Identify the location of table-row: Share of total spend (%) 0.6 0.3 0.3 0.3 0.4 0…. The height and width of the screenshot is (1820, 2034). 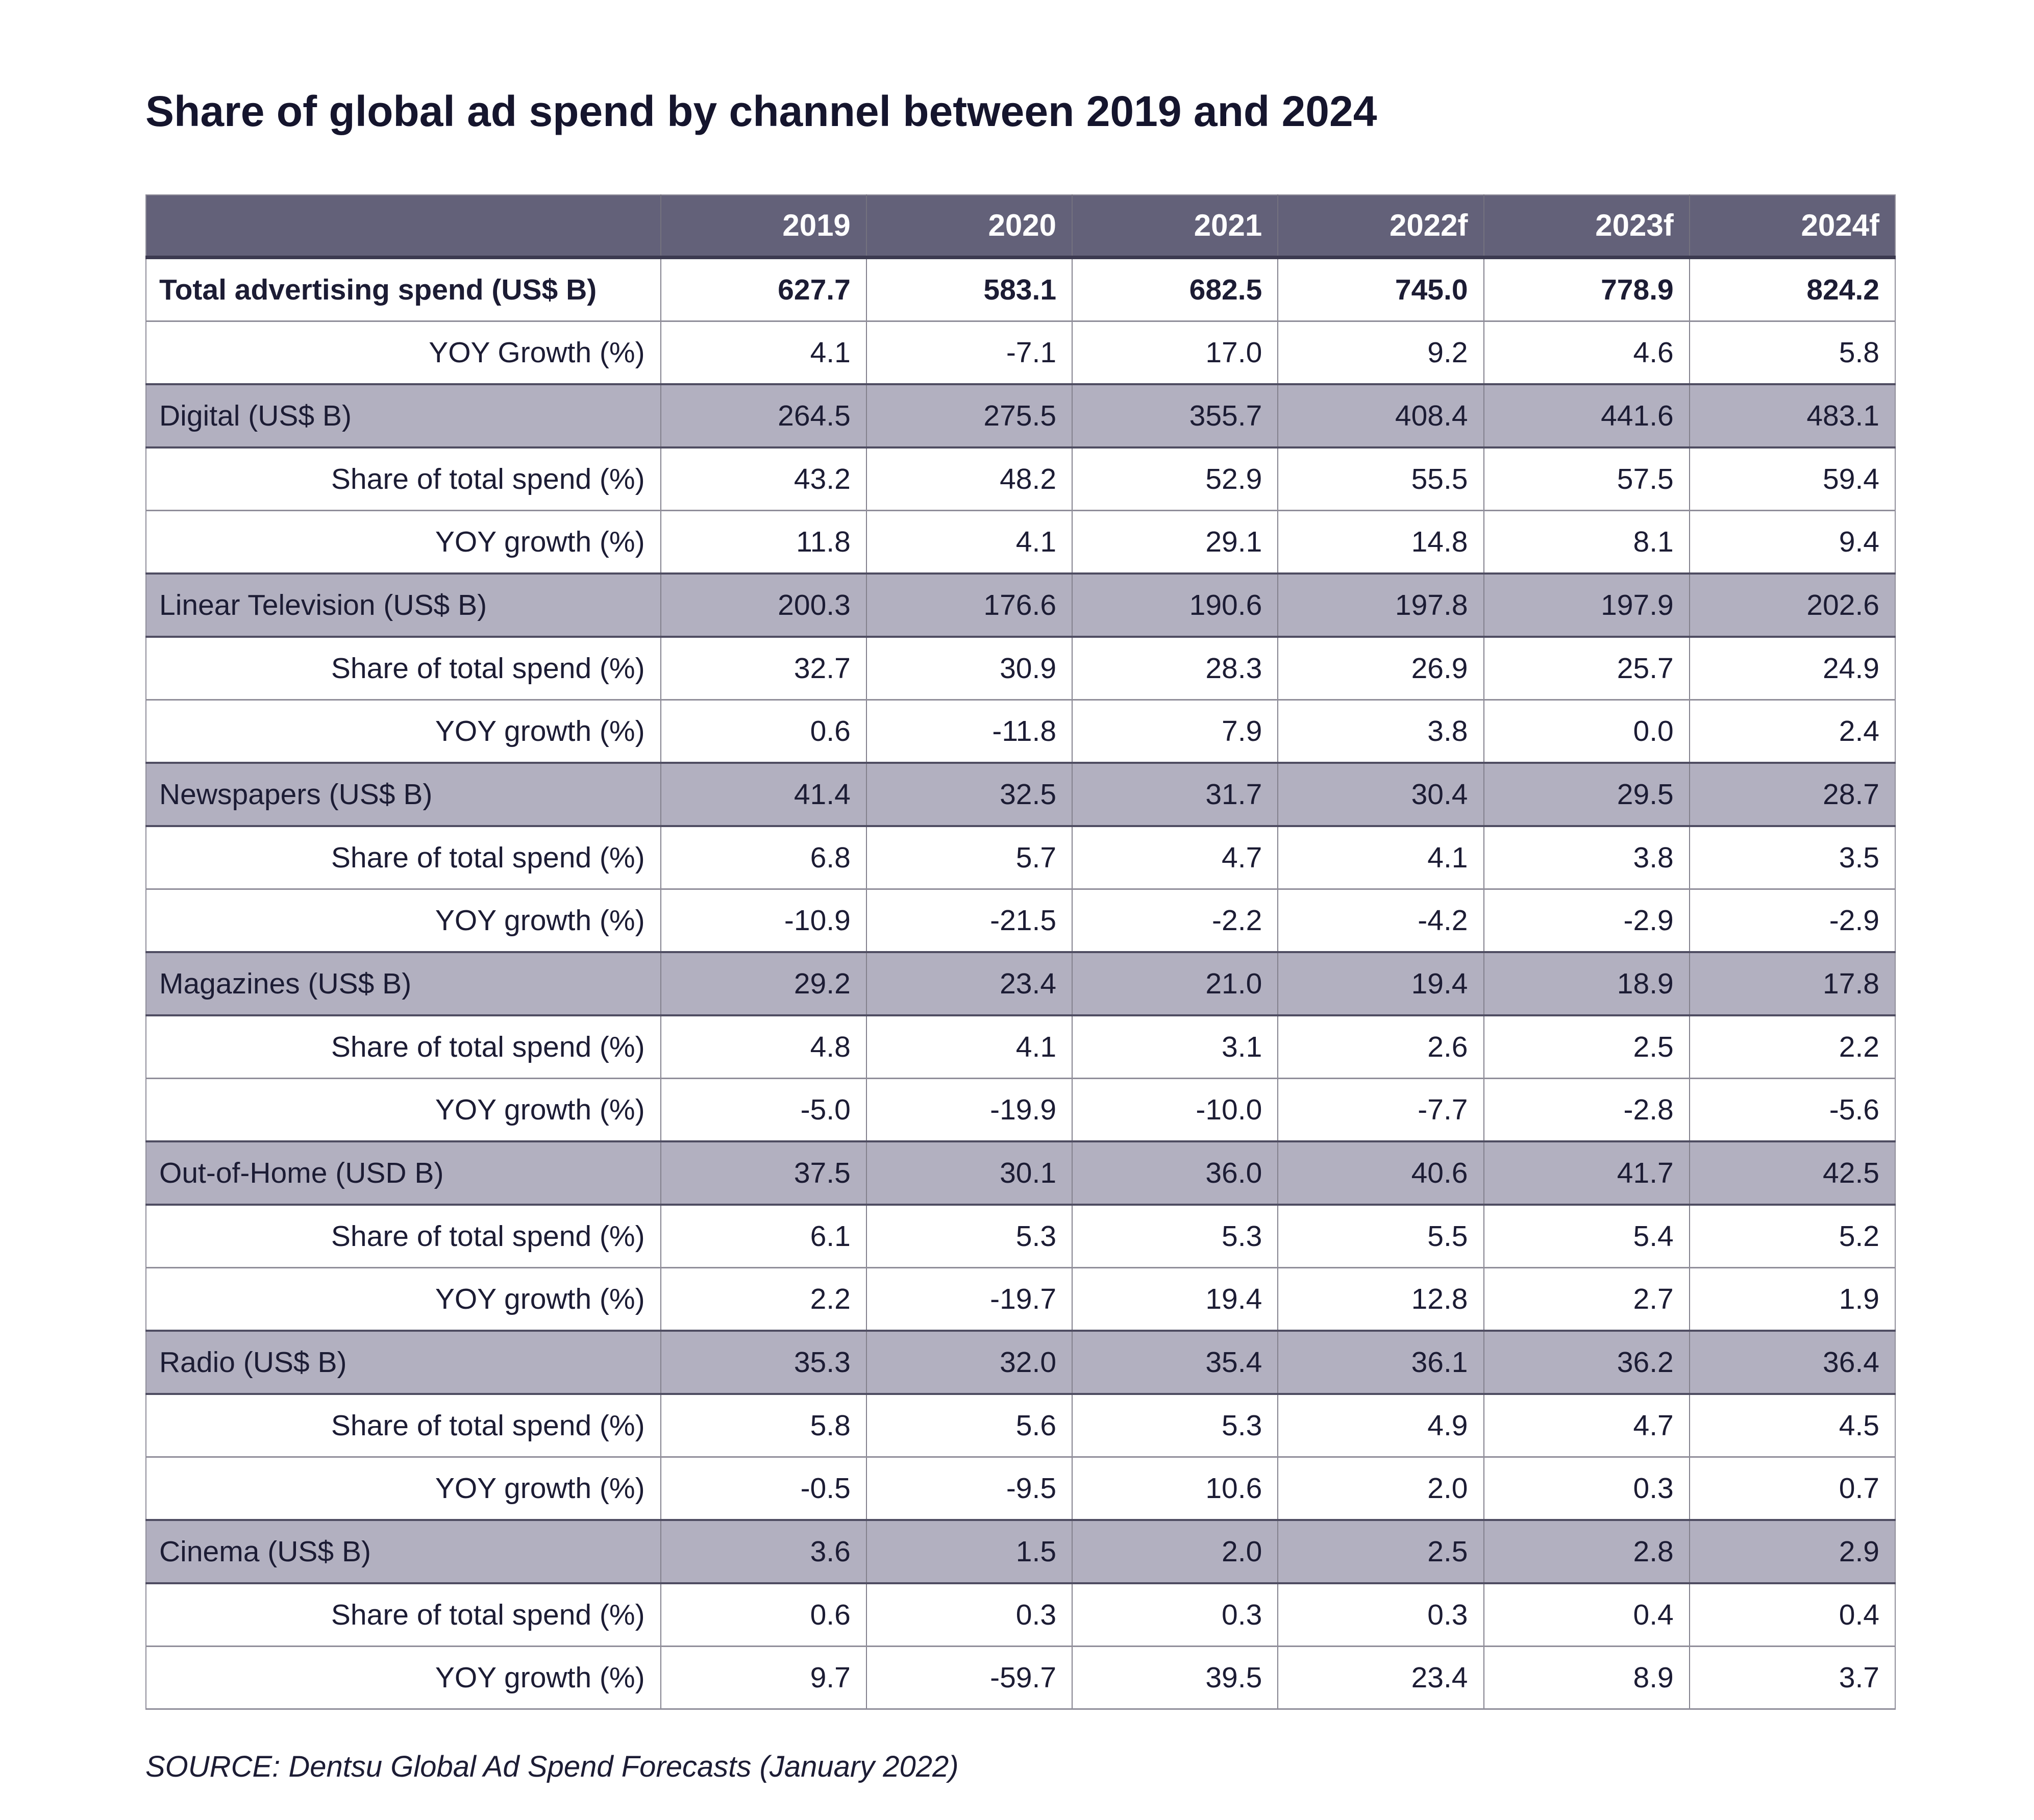
(1020, 1615).